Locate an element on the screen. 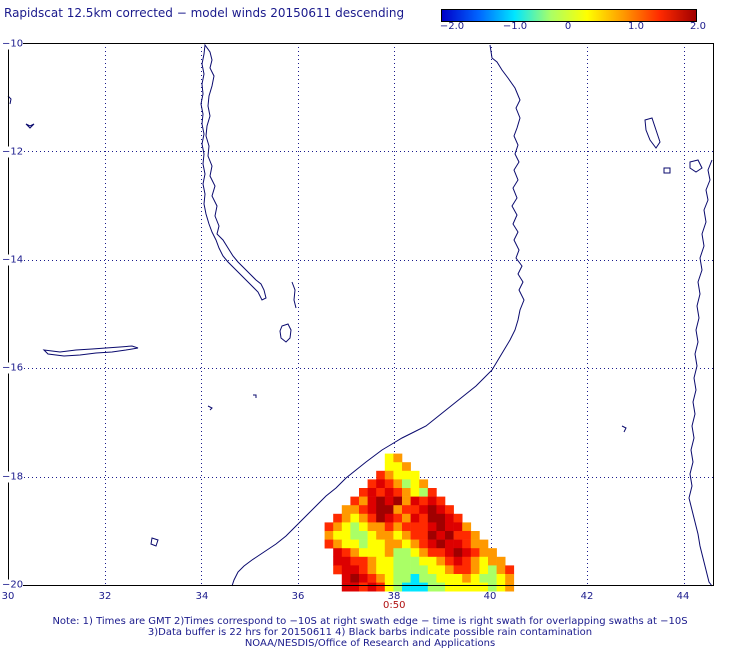 This screenshot has height=650, width=740. colorbar-tick-pos1: 1.0 is located at coordinates (636, 26).